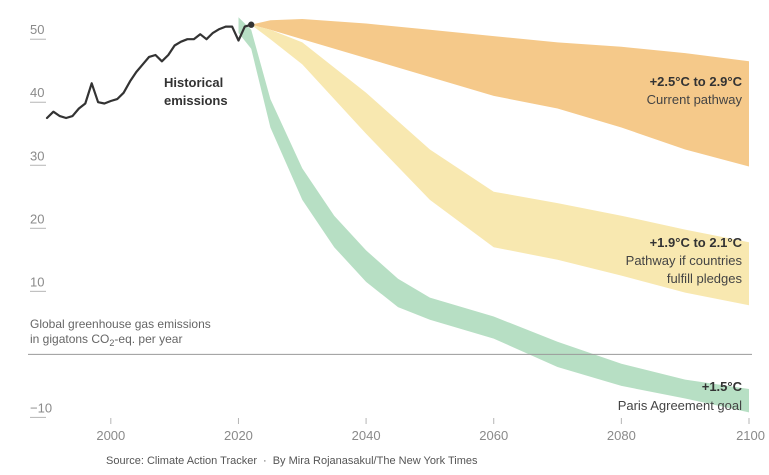 The image size is (769, 475). Describe the element at coordinates (430, 430) in the screenshot. I see `x-axis-ticks: 2000 2020 2040 2060 2080 2100` at that location.